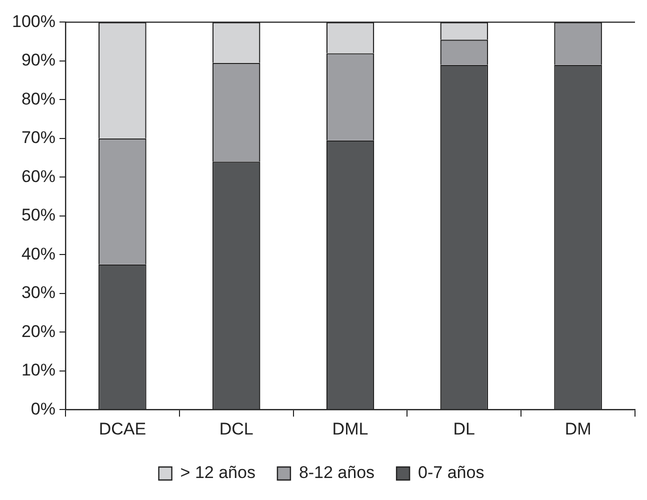 The height and width of the screenshot is (500, 647). Describe the element at coordinates (451, 472) in the screenshot. I see `legend-label: 0-7 años` at that location.